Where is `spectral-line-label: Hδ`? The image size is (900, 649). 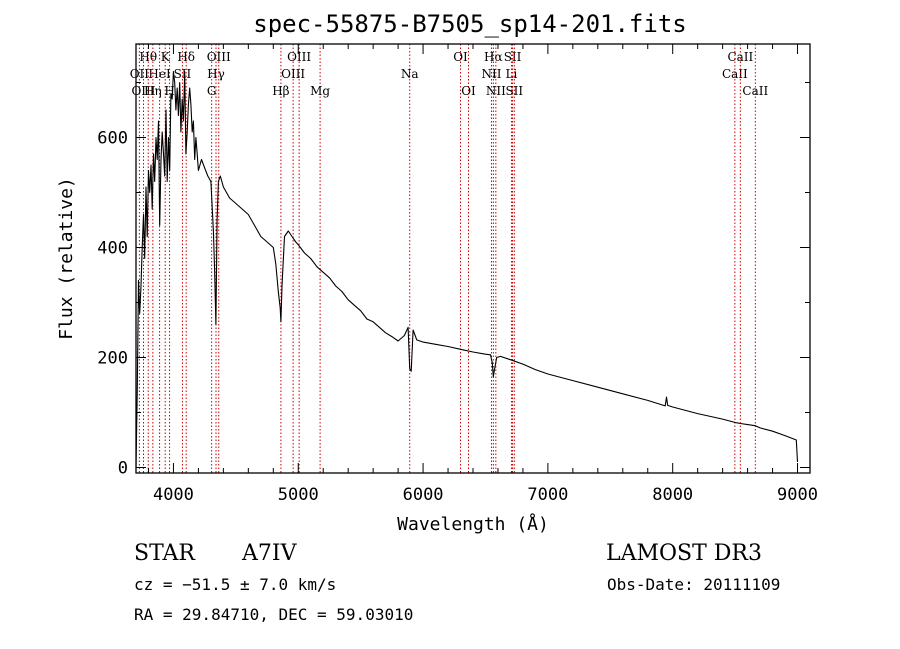
spectral-line-label: Hδ is located at coordinates (186, 57).